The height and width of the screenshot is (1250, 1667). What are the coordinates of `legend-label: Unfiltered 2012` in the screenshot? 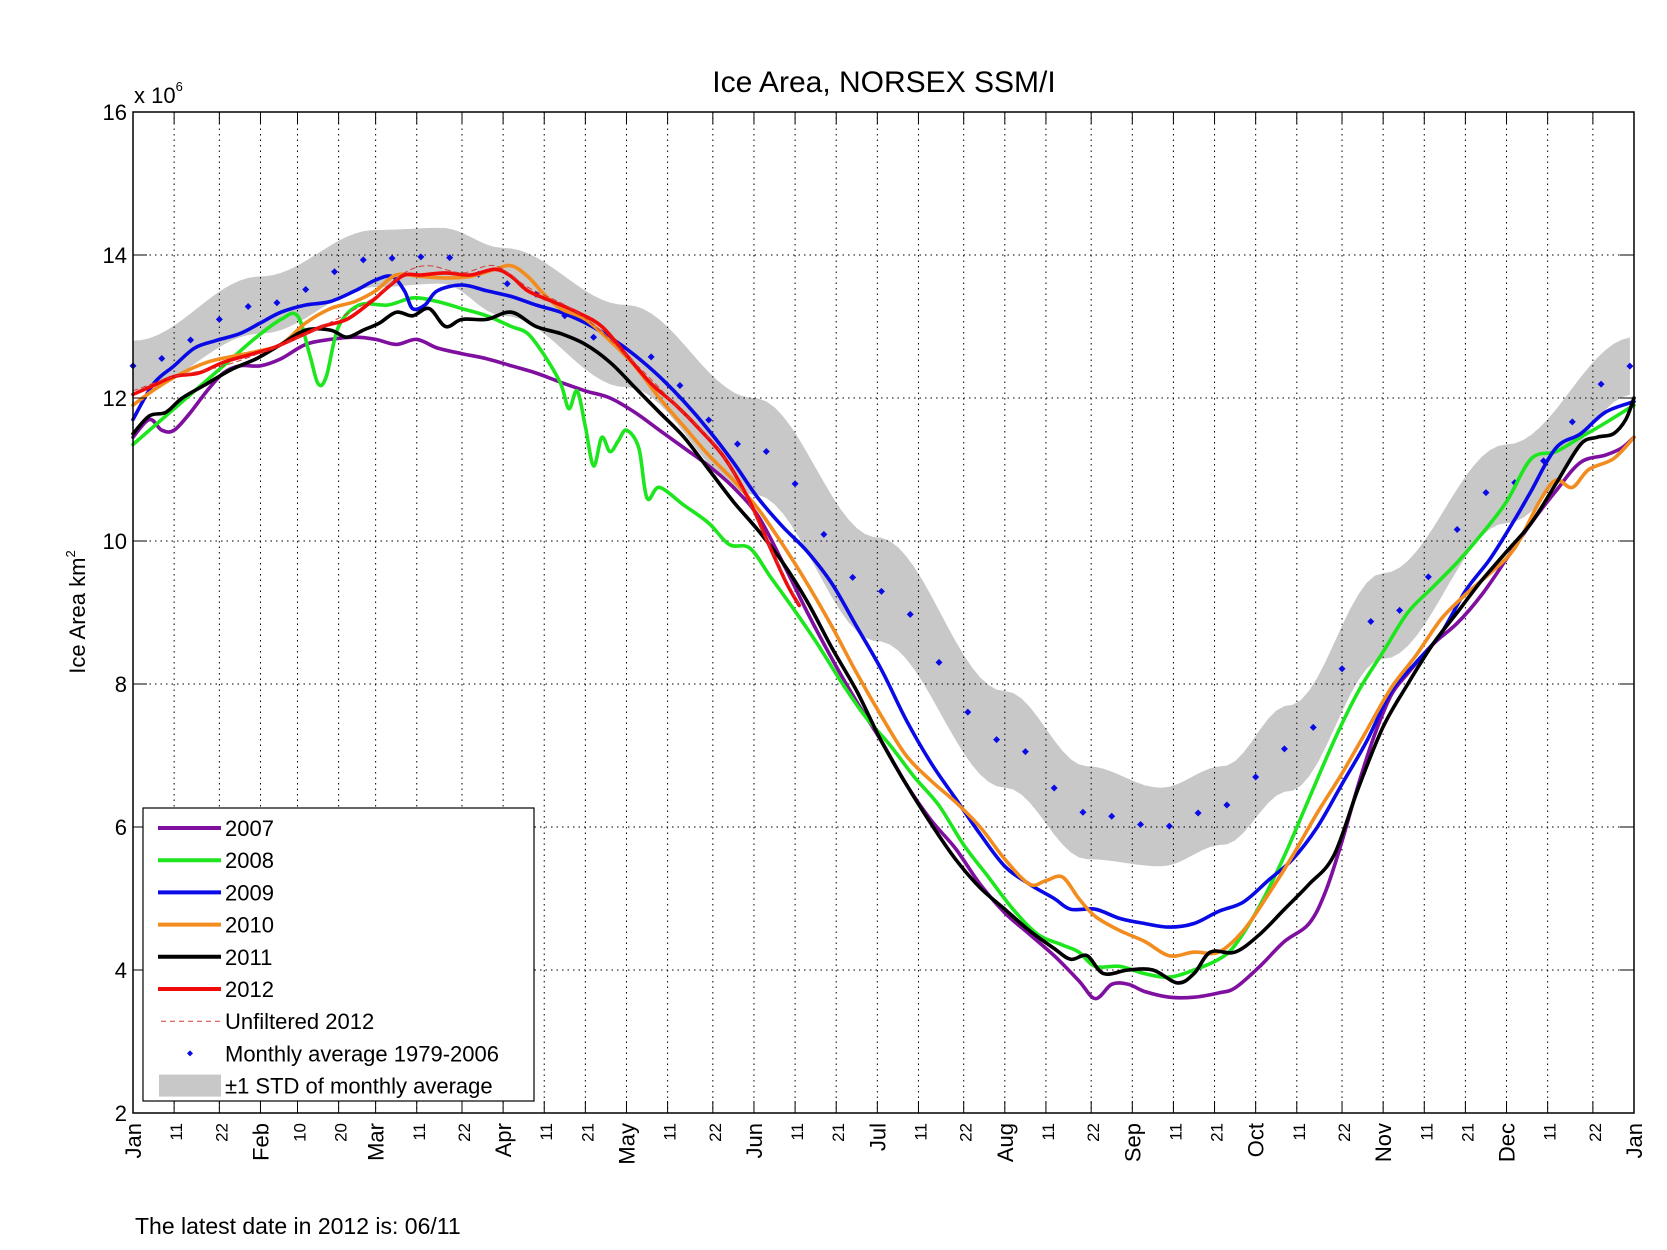 It's located at (299, 1021).